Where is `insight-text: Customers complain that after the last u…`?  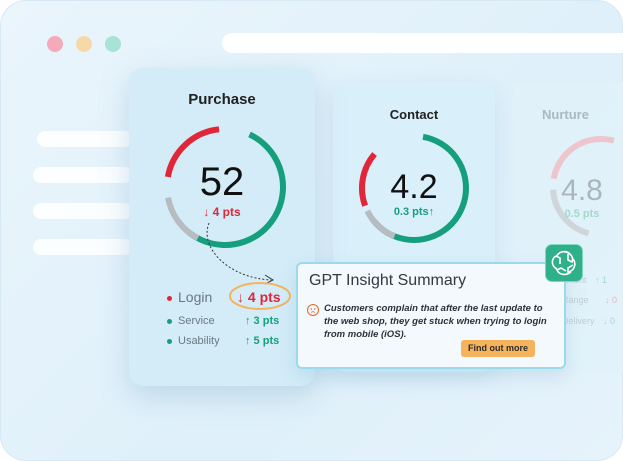 insight-text: Customers complain that after the last u… is located at coordinates (435, 321).